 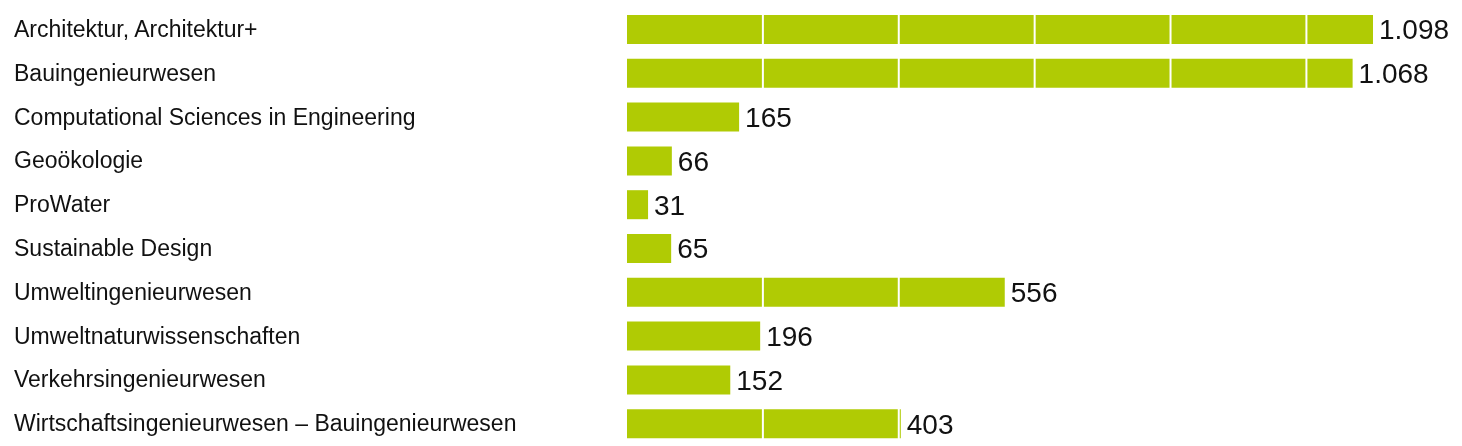 What do you see at coordinates (768, 118) in the screenshot?
I see `data-label: 165` at bounding box center [768, 118].